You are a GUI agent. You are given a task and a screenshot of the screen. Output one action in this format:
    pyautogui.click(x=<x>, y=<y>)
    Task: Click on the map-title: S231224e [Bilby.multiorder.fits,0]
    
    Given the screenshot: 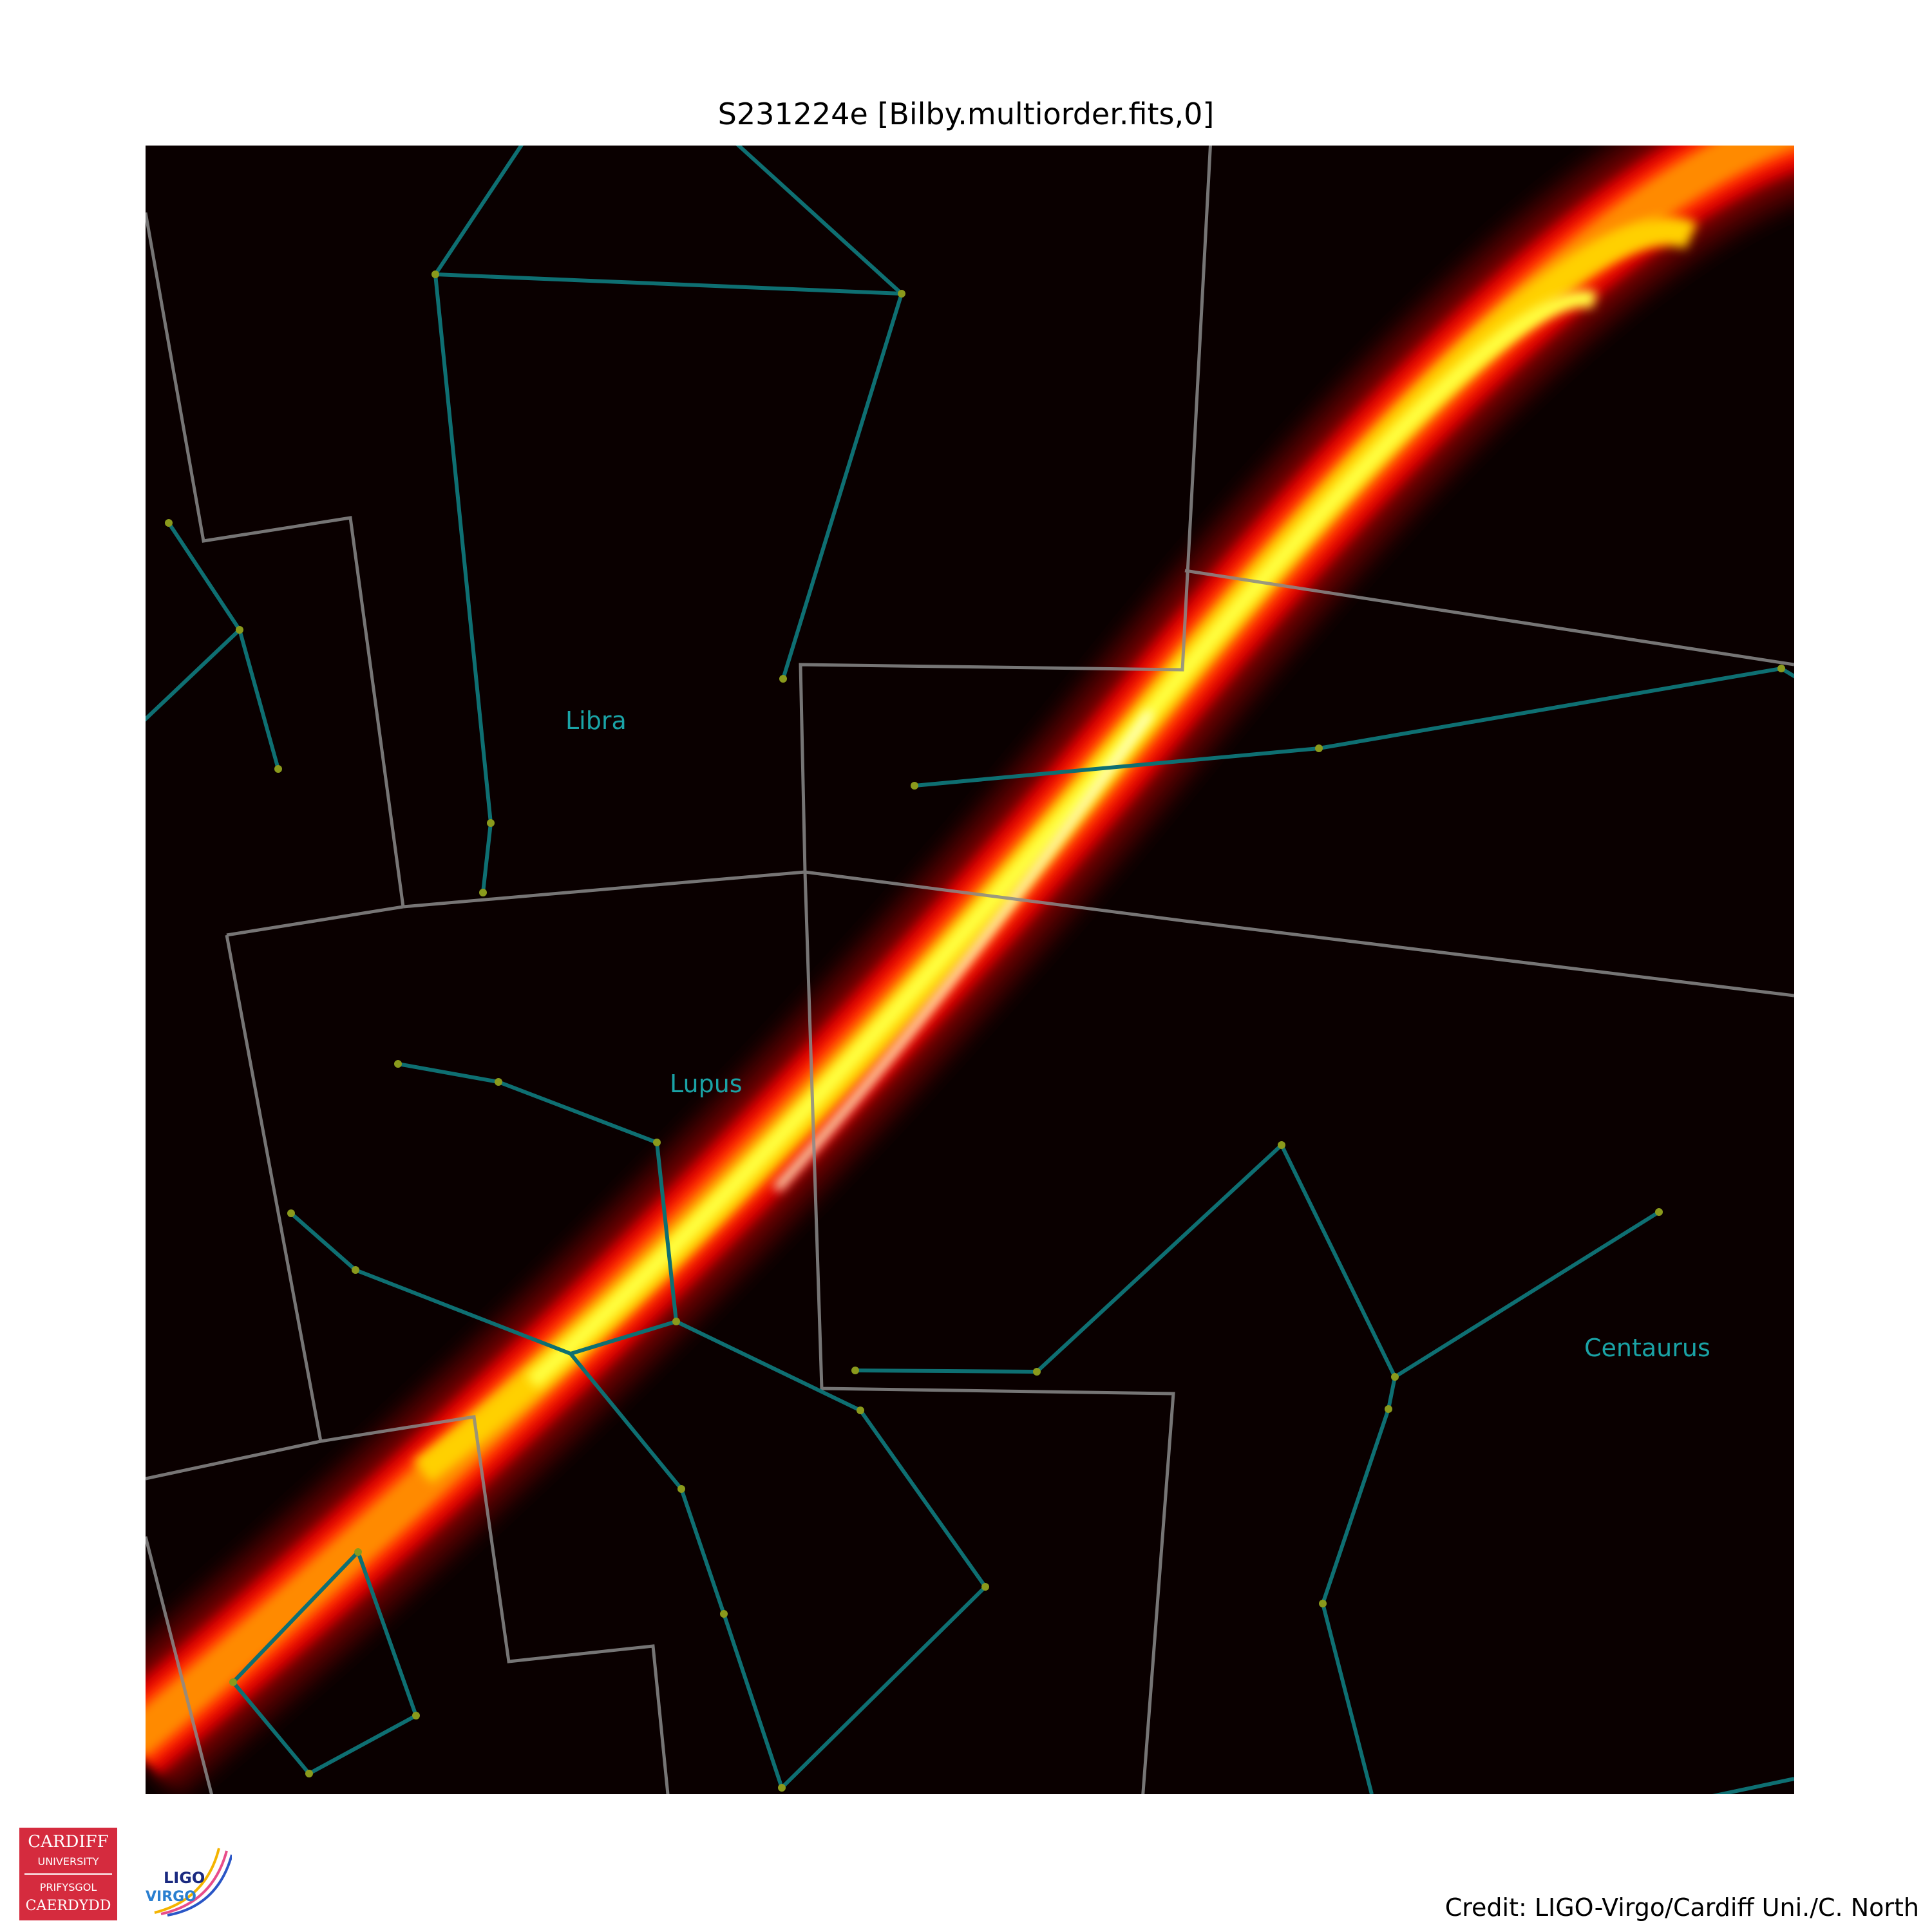 What is the action you would take?
    pyautogui.click(x=966, y=114)
    